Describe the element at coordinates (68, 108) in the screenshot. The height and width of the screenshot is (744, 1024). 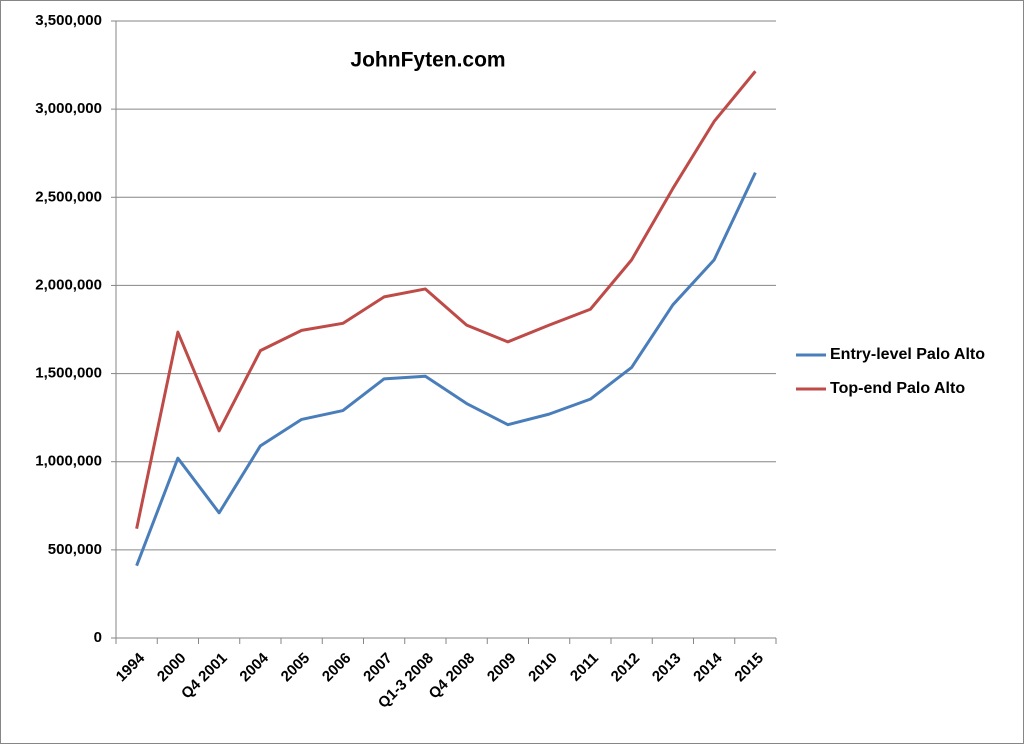
I see `y-tick-label: 3,000,000` at that location.